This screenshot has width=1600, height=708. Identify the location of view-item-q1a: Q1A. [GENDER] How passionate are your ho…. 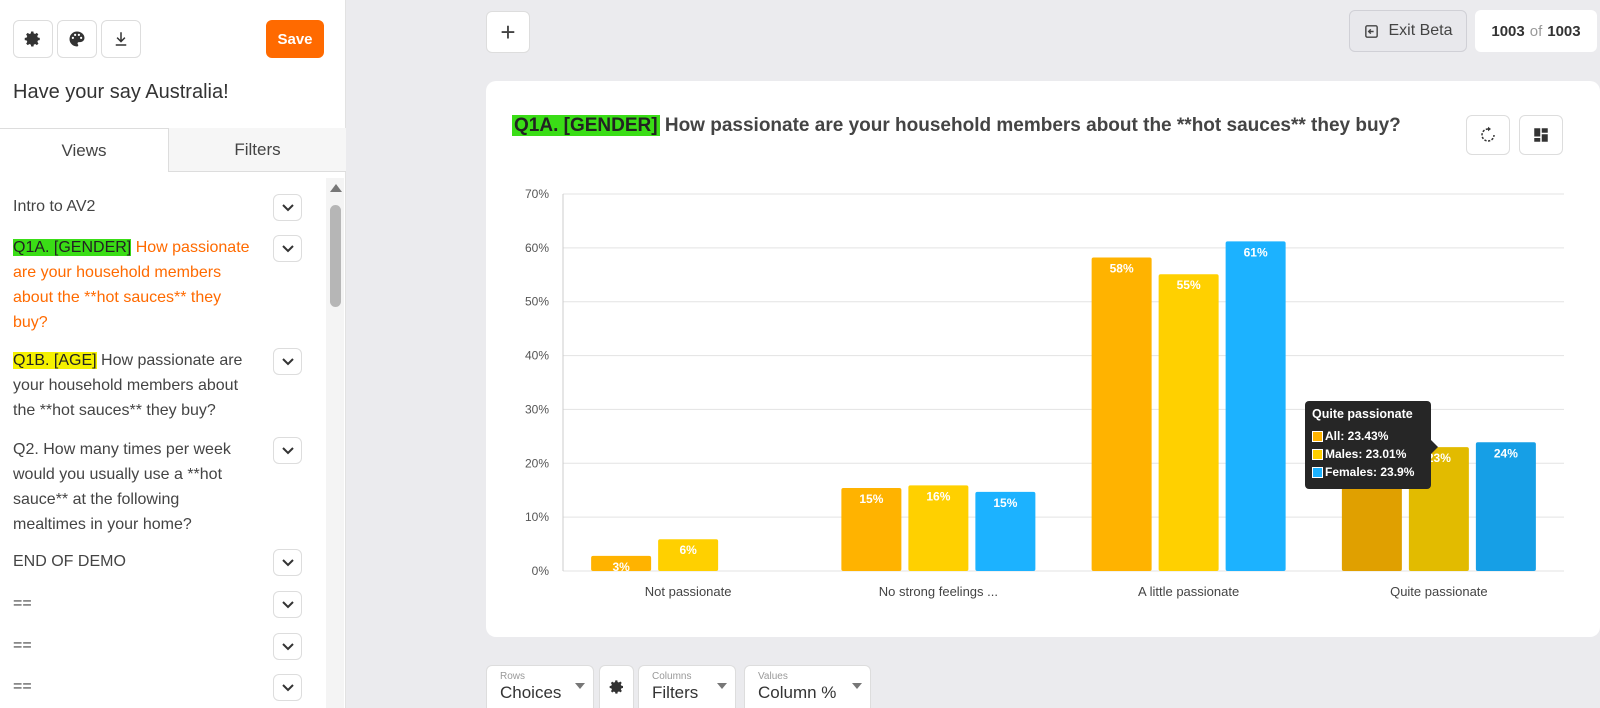
(133, 285).